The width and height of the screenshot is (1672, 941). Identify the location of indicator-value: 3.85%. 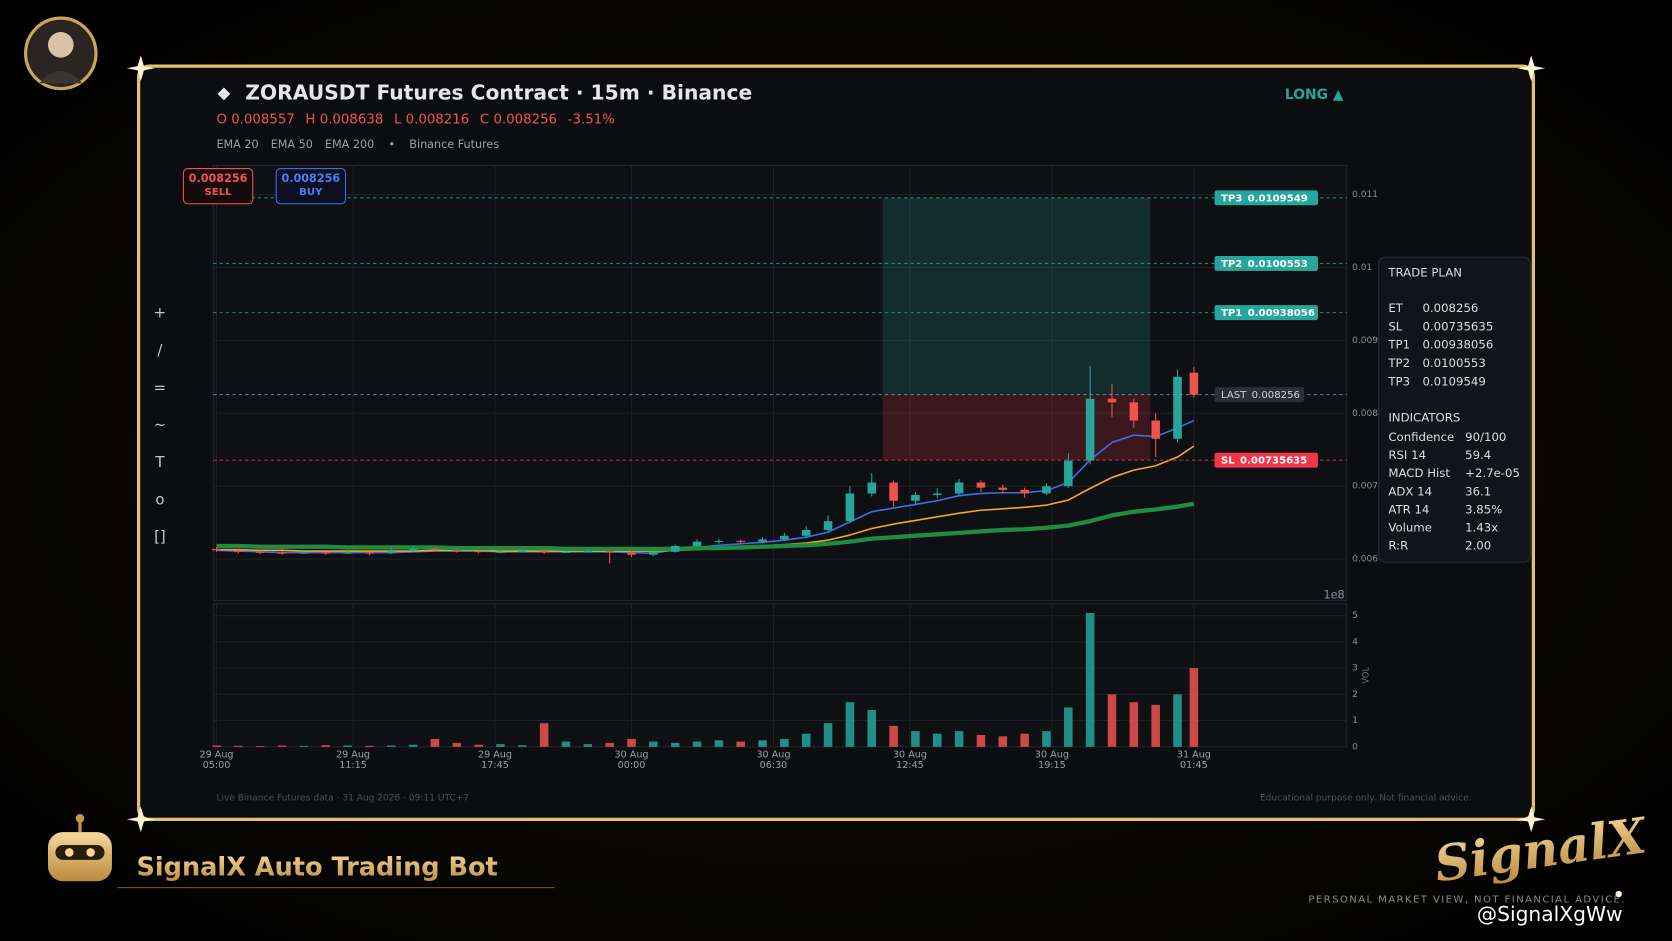
(1483, 509).